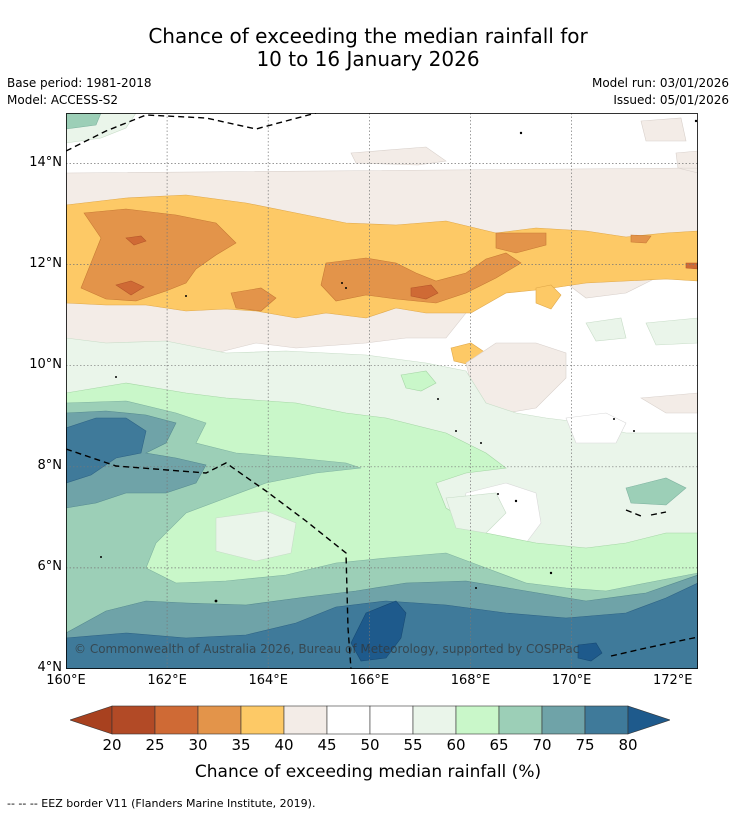 The height and width of the screenshot is (816, 736). Describe the element at coordinates (112, 745) in the screenshot. I see `colorbar-tick-label: 20` at that location.